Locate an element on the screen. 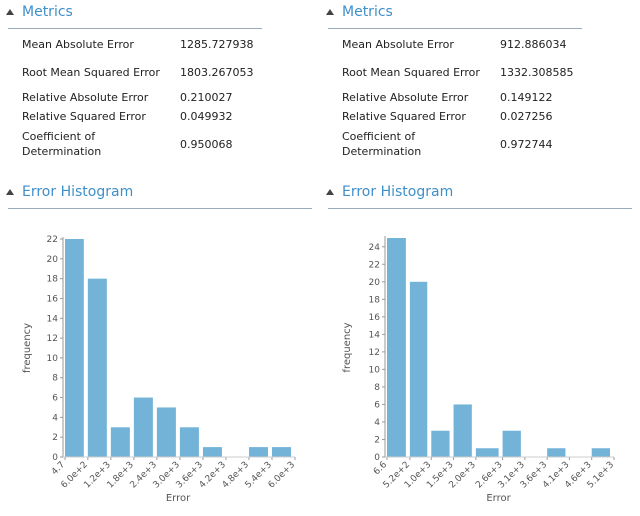 The image size is (640, 516). metric-value: 0.210027 is located at coordinates (206, 97).